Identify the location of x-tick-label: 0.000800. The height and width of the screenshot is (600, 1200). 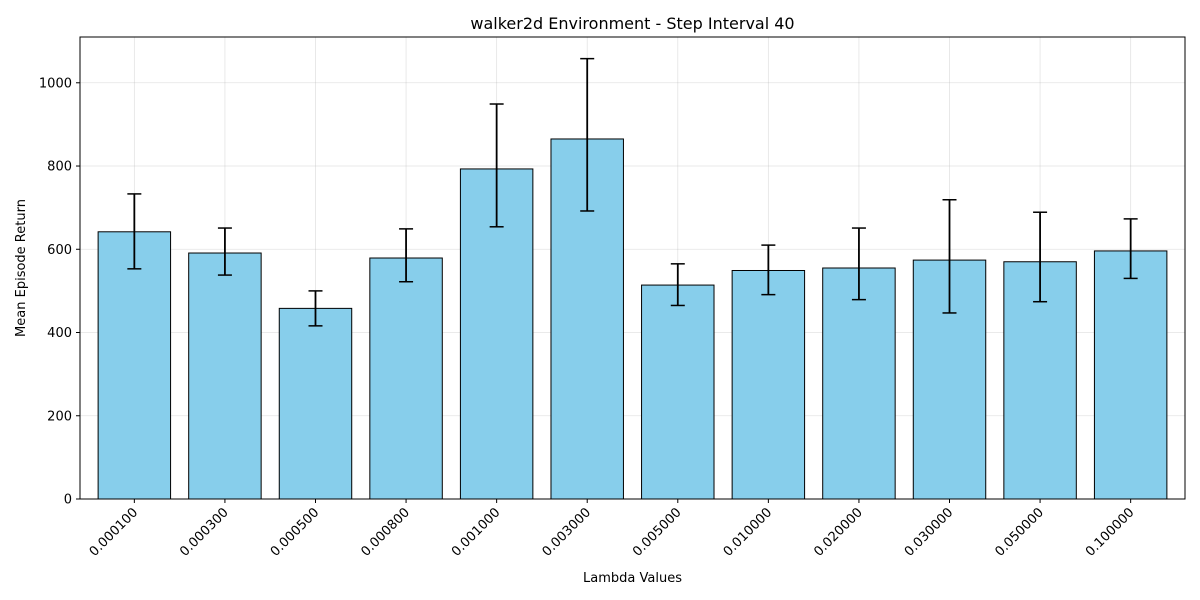
(385, 532).